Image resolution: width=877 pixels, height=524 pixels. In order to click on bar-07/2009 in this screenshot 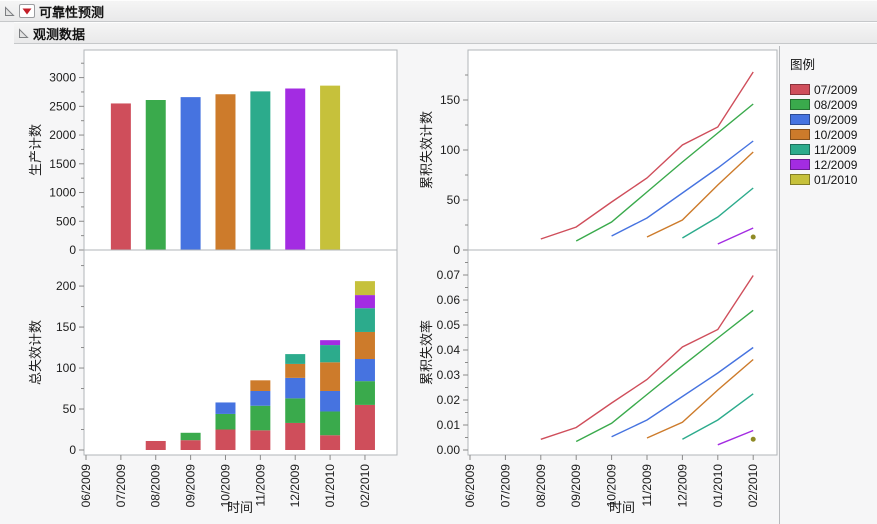, I will do `click(120, 176)`.